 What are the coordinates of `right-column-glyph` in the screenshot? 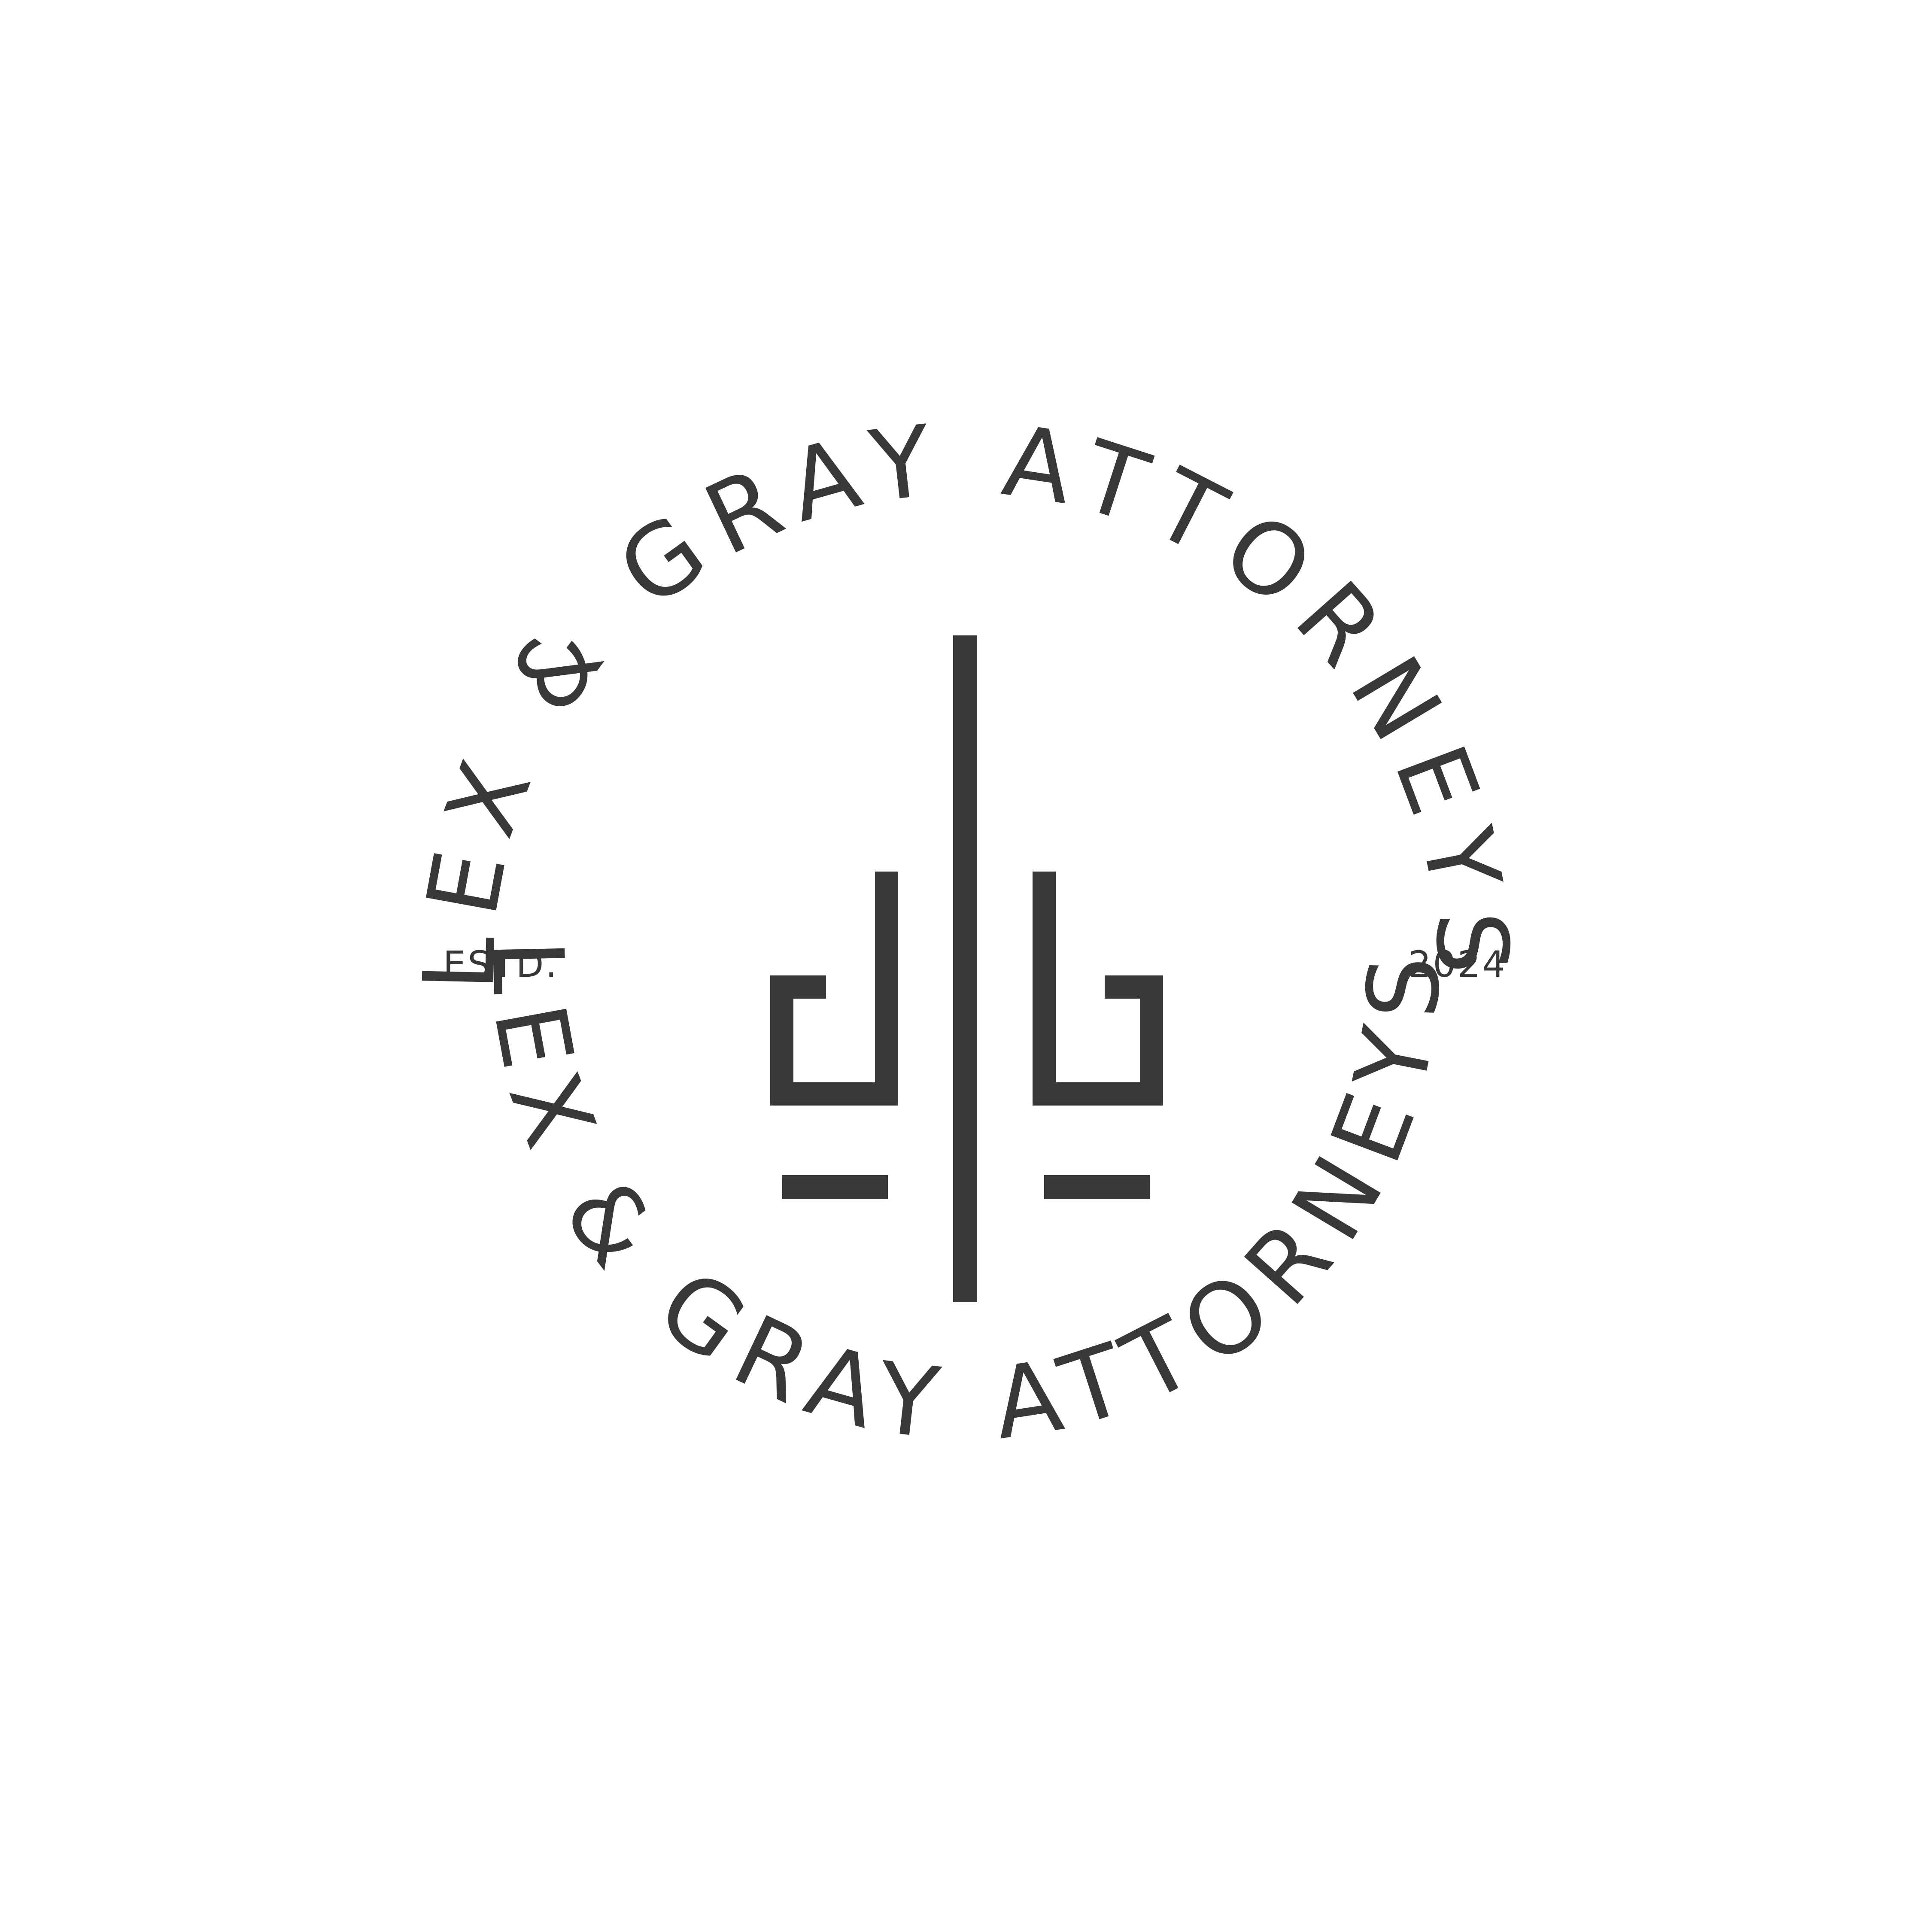 It's located at (1098, 989).